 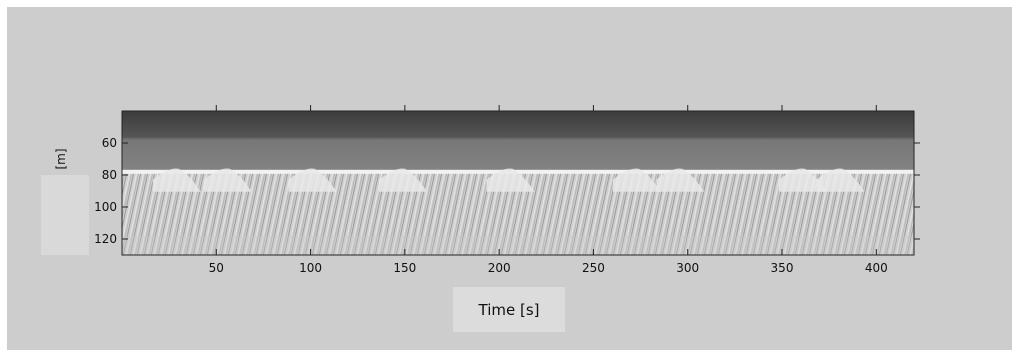 I want to click on y-tick-label: 120, so click(x=105, y=239).